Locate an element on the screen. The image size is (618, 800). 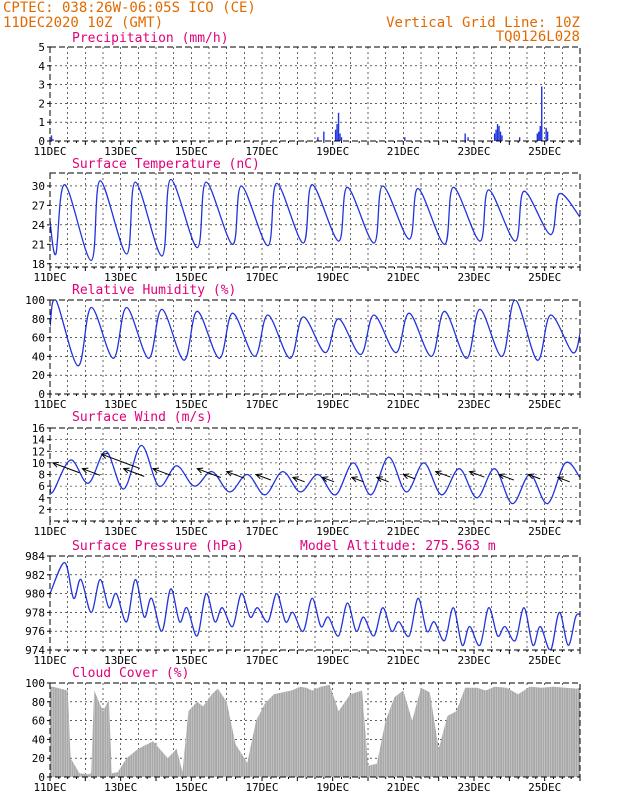
y-tick-label: 976 is located at coordinates (35, 631).